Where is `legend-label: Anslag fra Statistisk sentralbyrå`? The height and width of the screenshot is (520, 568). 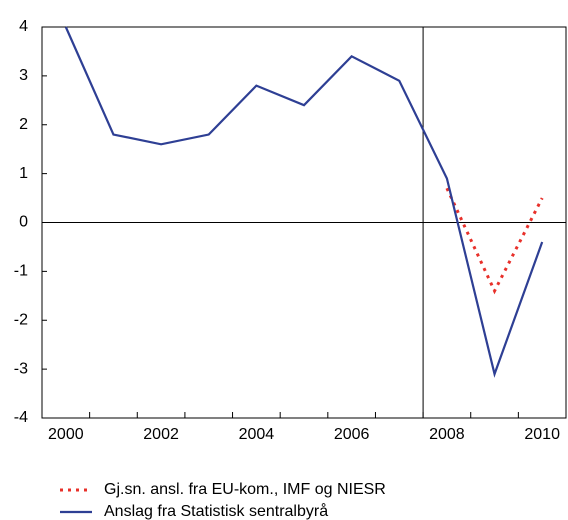 legend-label: Anslag fra Statistisk sentralbyrå is located at coordinates (216, 511).